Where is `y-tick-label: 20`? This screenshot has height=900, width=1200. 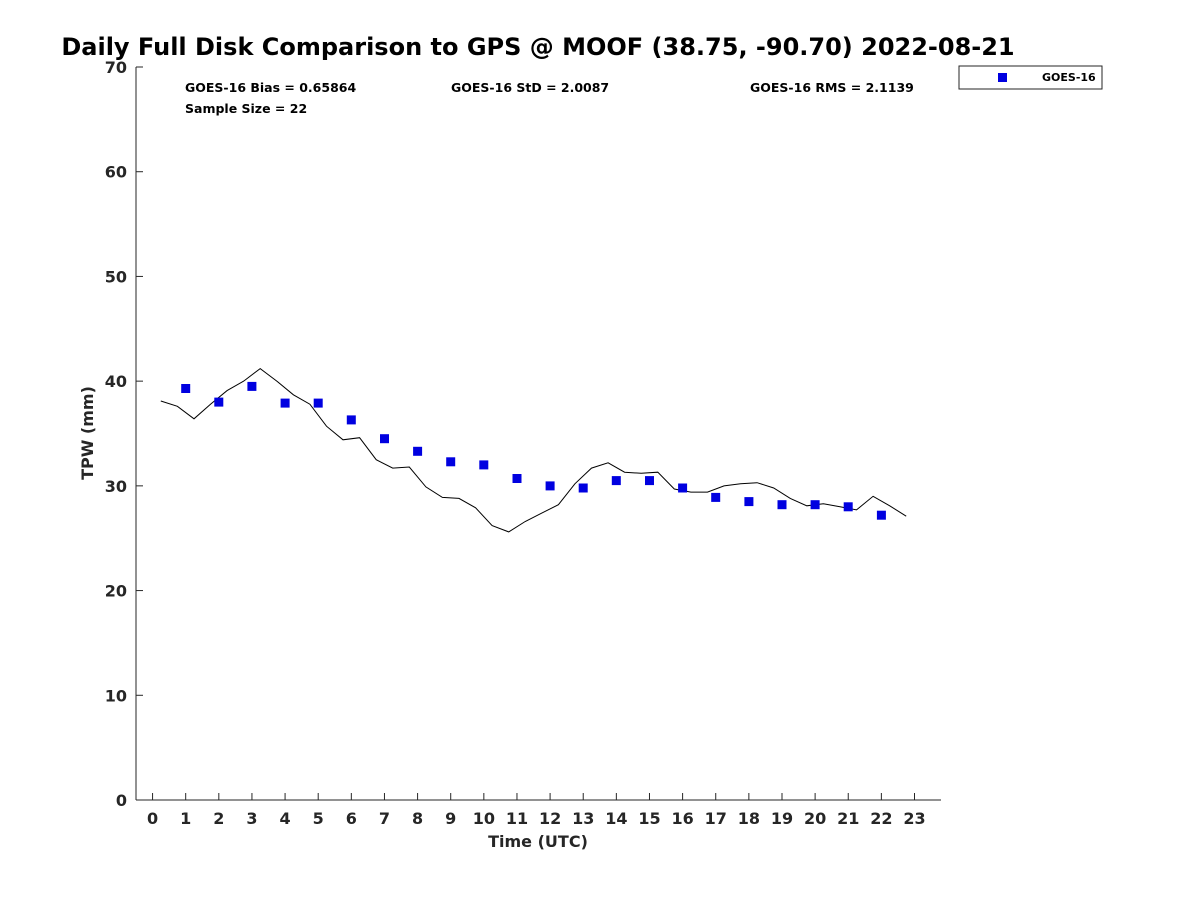
y-tick-label: 20 is located at coordinates (116, 591).